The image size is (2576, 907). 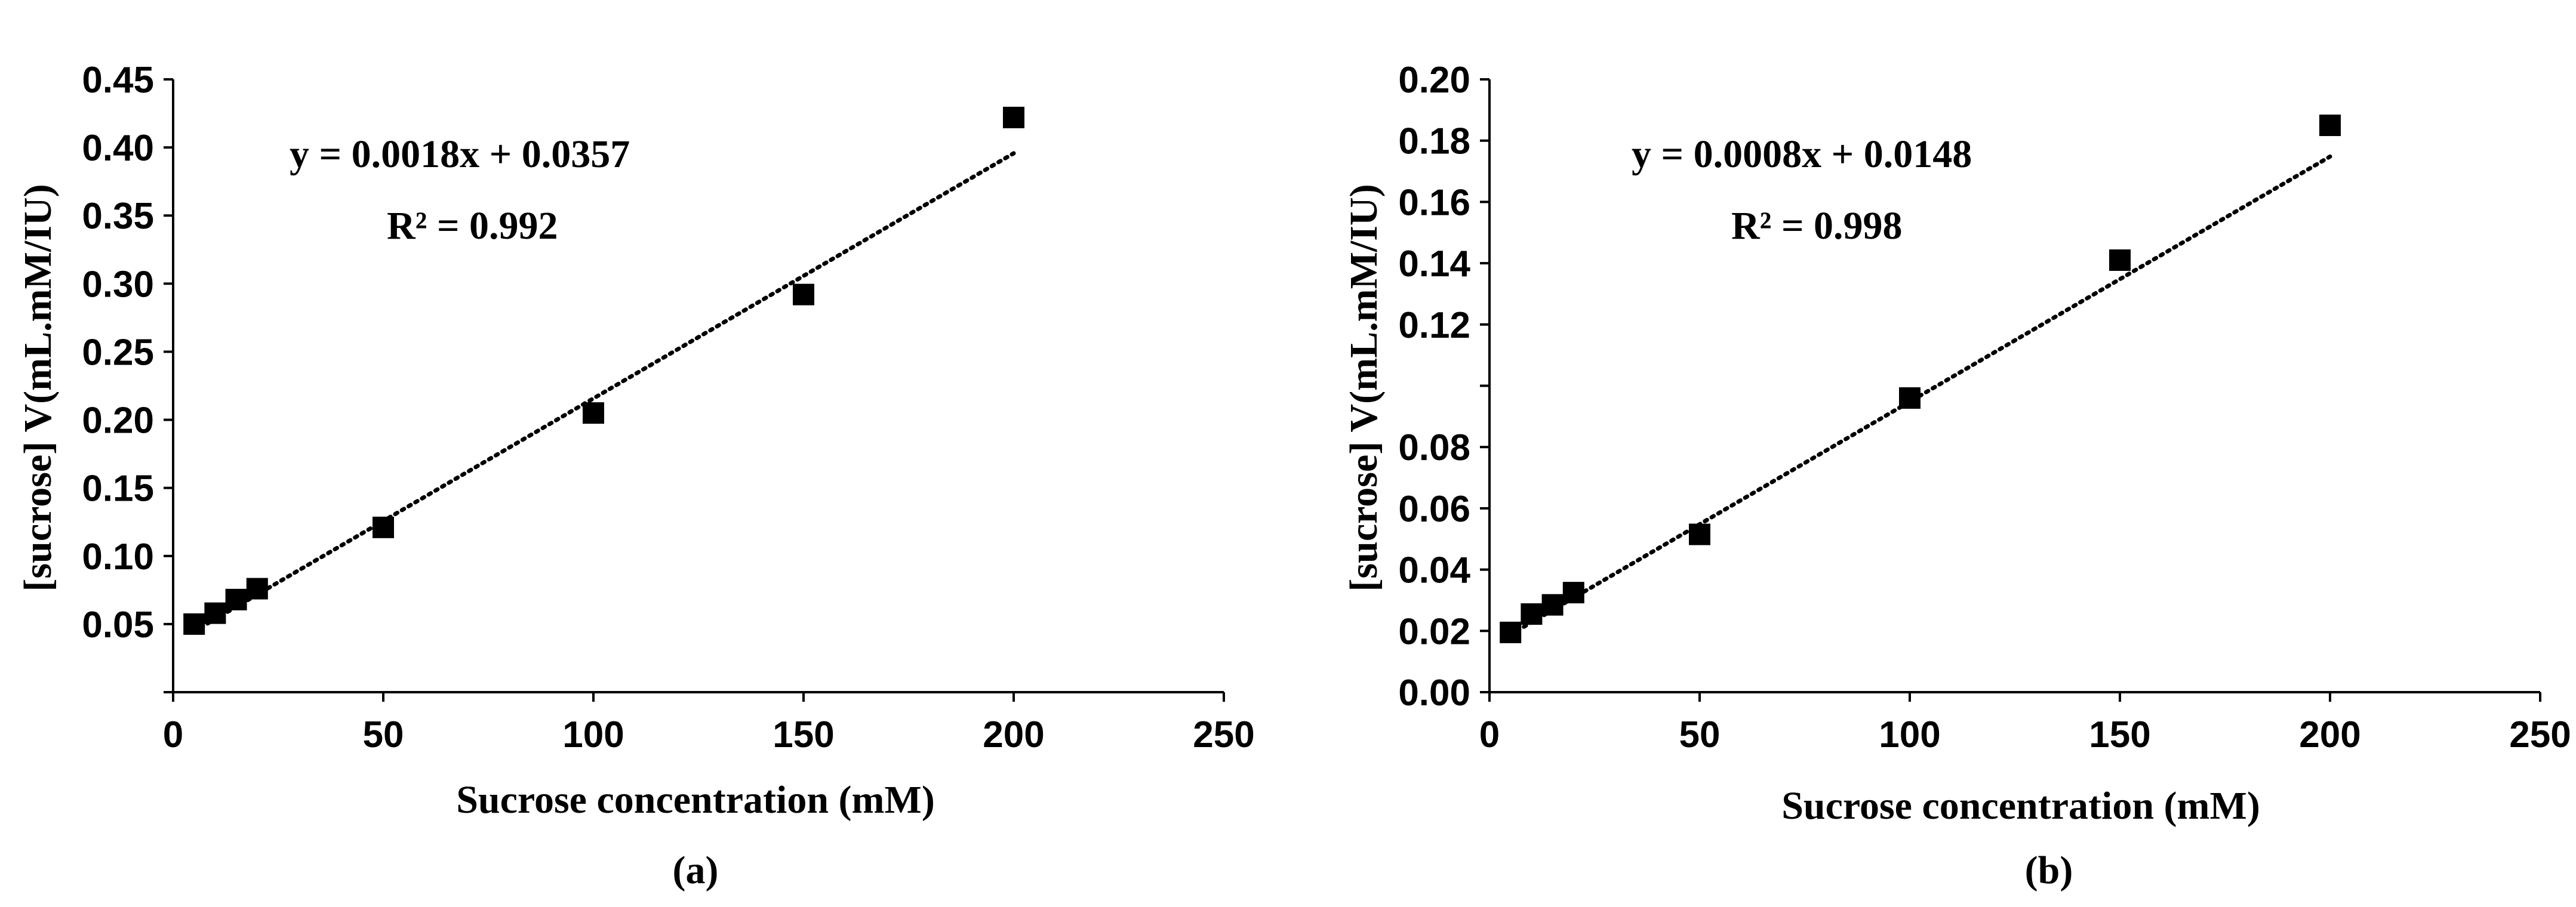 I want to click on y-tick-label-b: 0.06, so click(x=1434, y=509).